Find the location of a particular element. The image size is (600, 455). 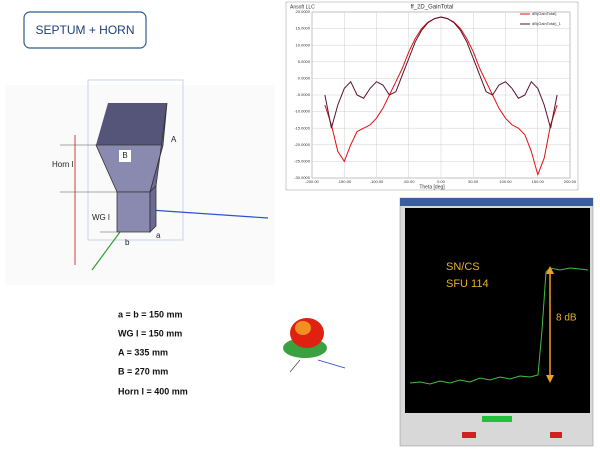

dimension: WG l = 150 mm is located at coordinates (150, 333).